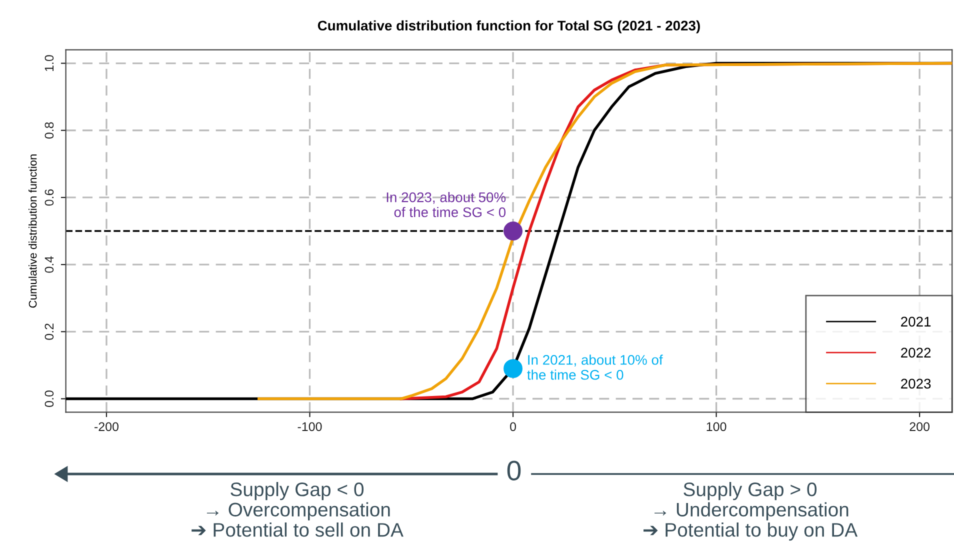 The width and height of the screenshot is (954, 554). What do you see at coordinates (49, 398) in the screenshot?
I see `y-tick-label: 0.0` at bounding box center [49, 398].